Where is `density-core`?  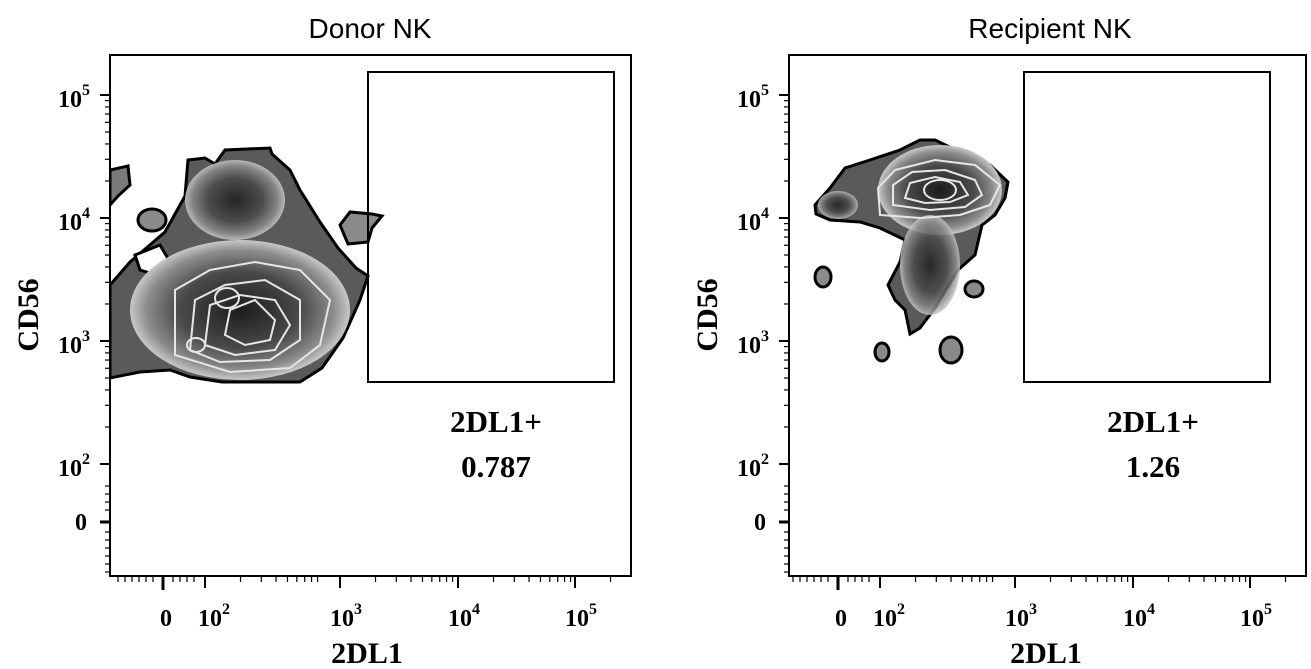
density-core is located at coordinates (240, 310).